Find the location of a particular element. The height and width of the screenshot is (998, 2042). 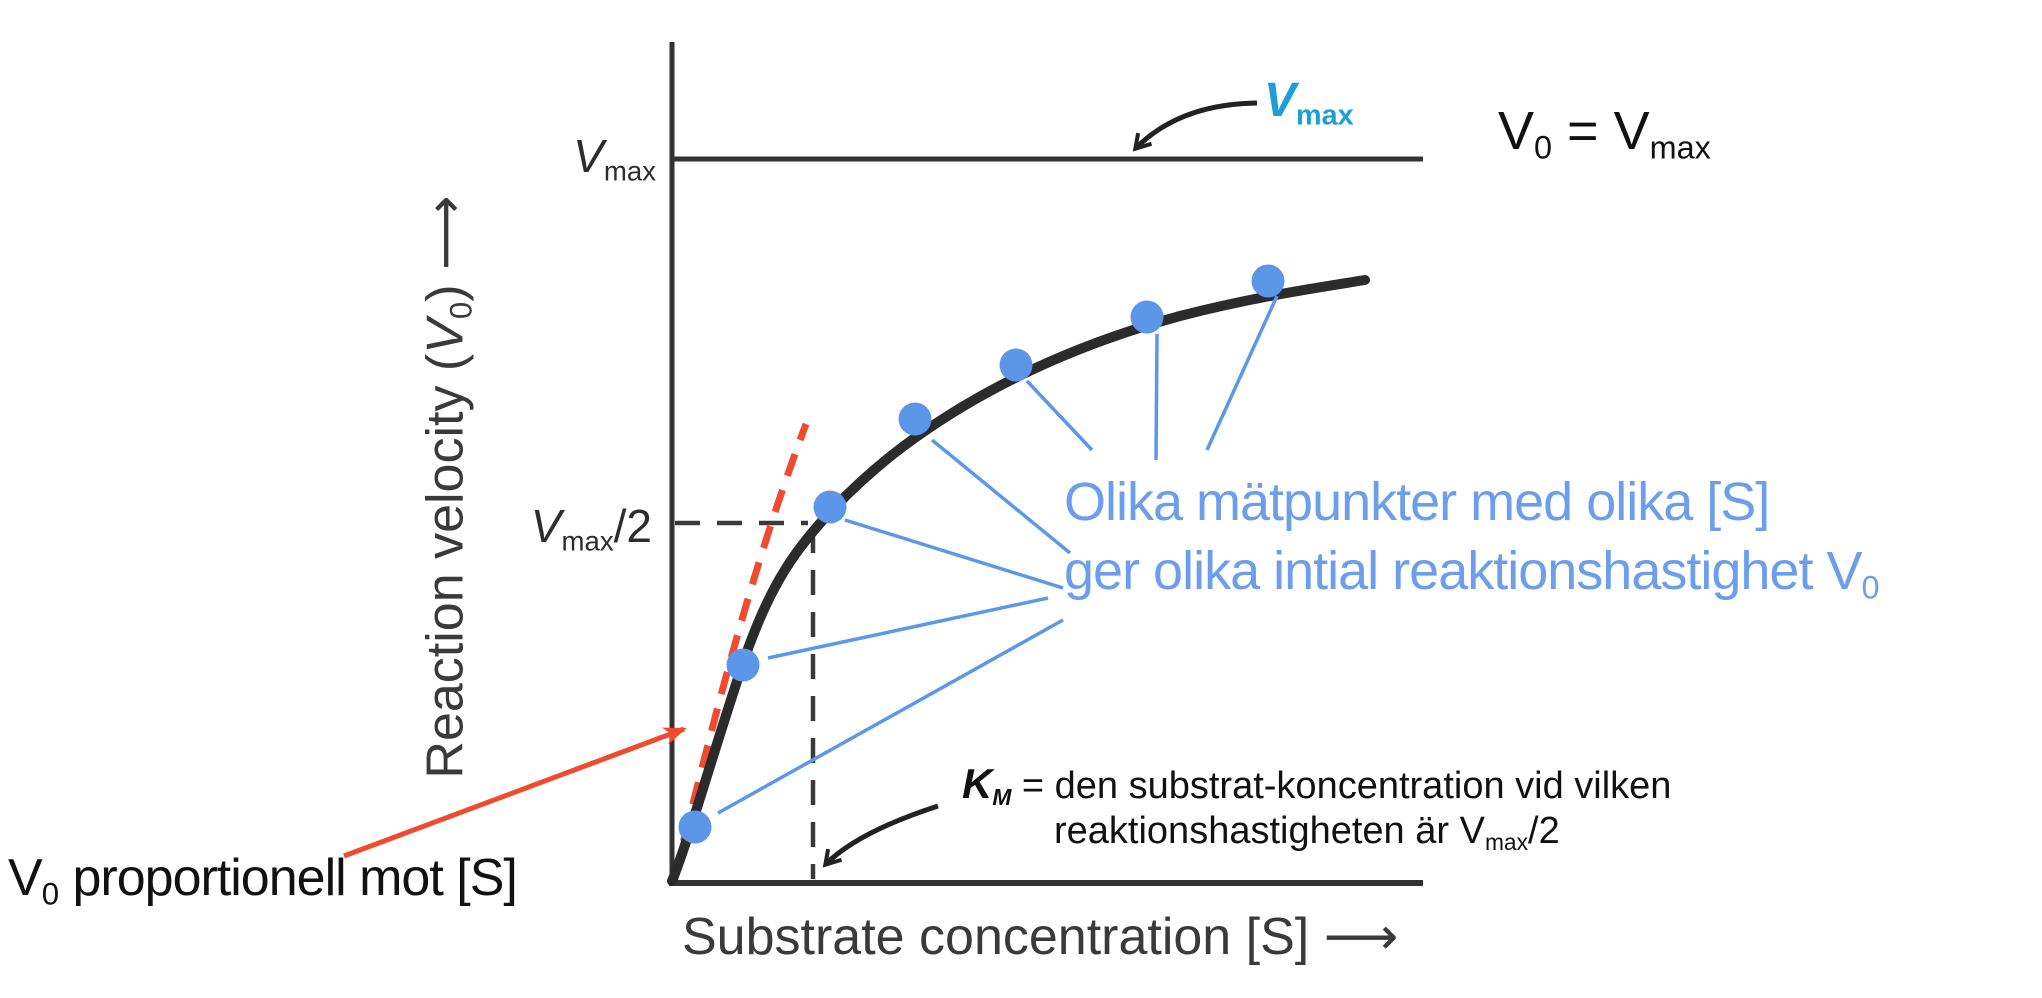

y-tick-half-div2: /2 is located at coordinates (632, 526).